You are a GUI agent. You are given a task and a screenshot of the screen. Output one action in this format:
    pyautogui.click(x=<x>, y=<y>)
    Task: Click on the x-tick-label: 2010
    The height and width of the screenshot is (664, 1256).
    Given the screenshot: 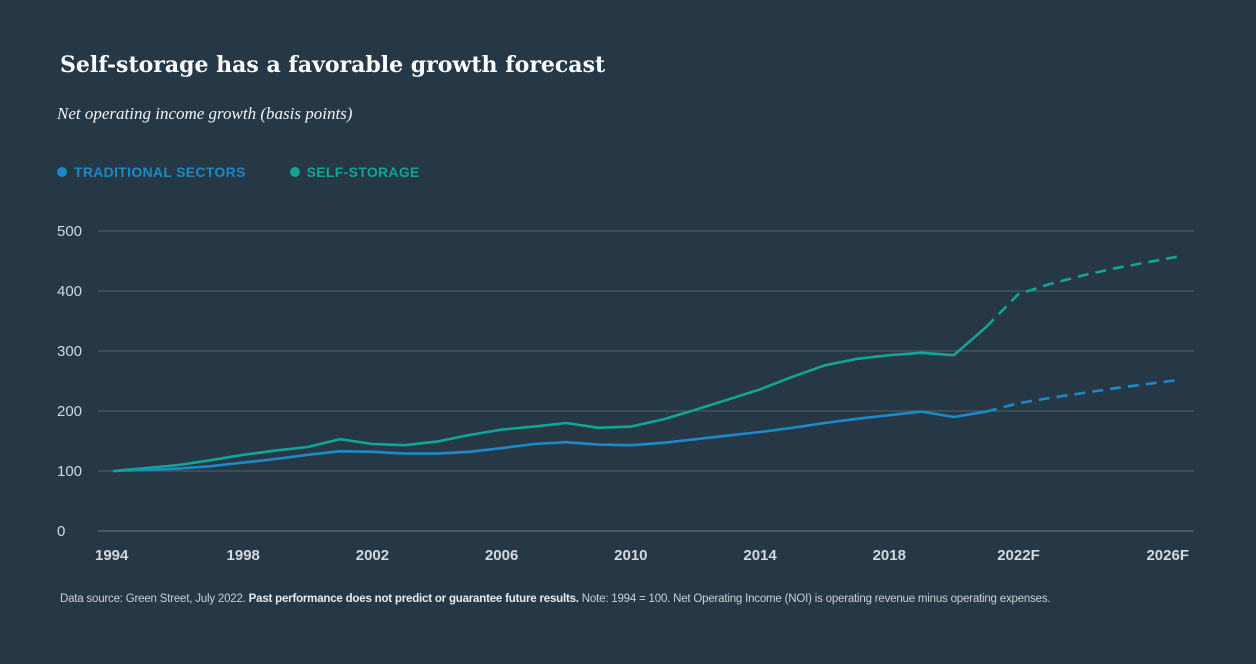 What is the action you would take?
    pyautogui.click(x=630, y=555)
    